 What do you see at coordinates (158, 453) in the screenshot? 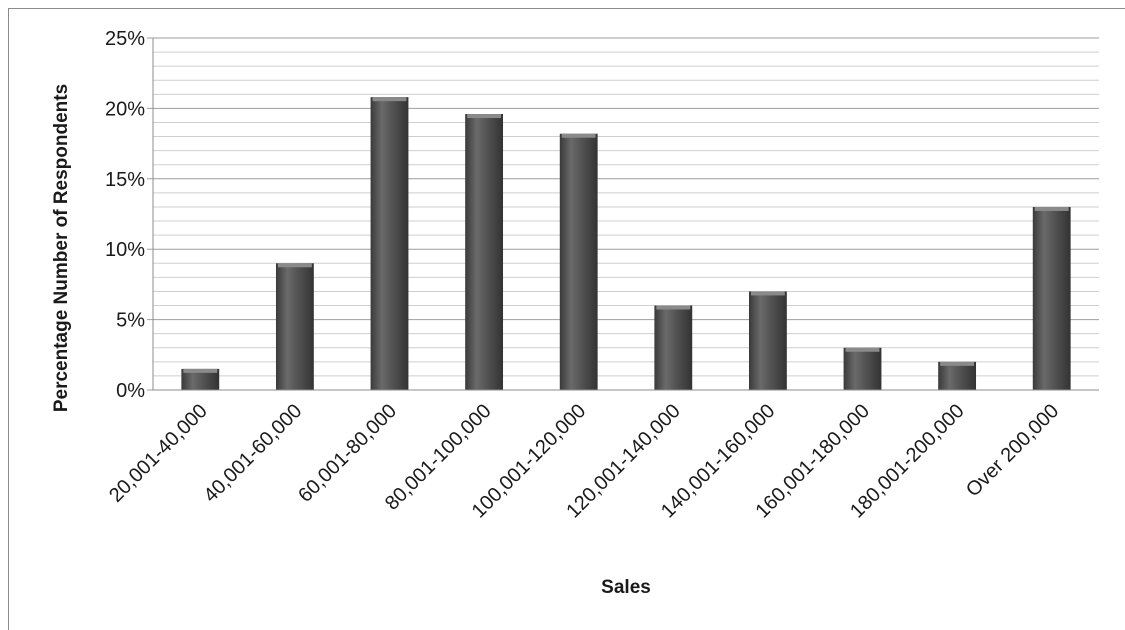
I see `x-tick-label: 20,001-40,000` at bounding box center [158, 453].